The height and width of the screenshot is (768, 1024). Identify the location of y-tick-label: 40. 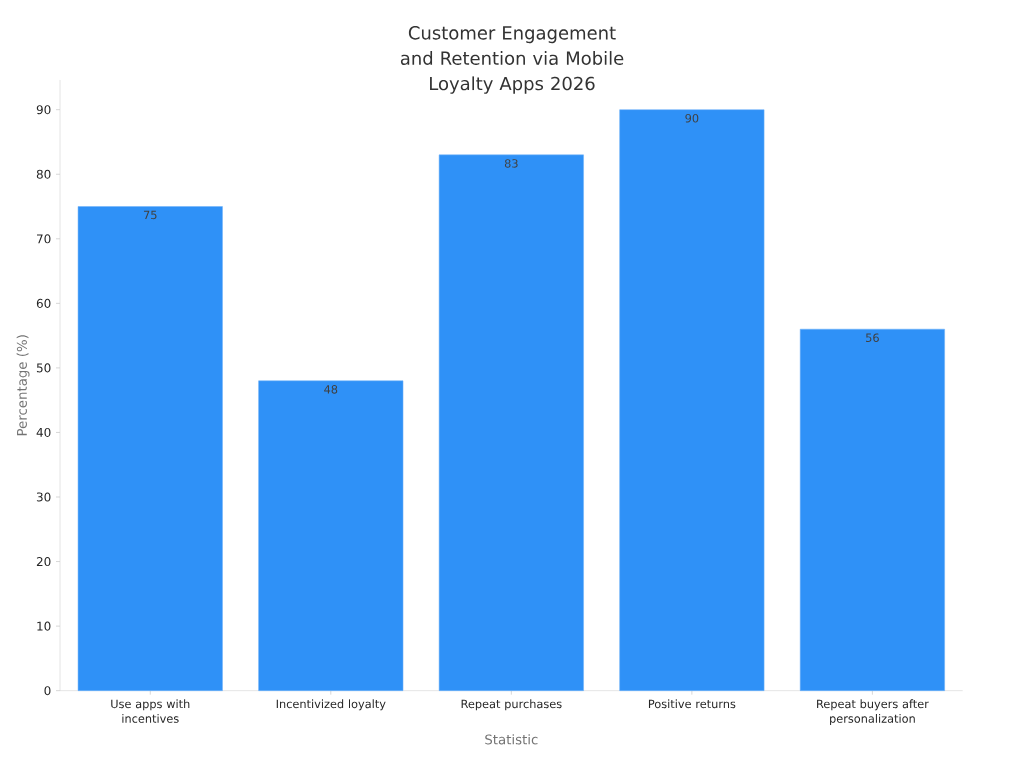
(43, 432).